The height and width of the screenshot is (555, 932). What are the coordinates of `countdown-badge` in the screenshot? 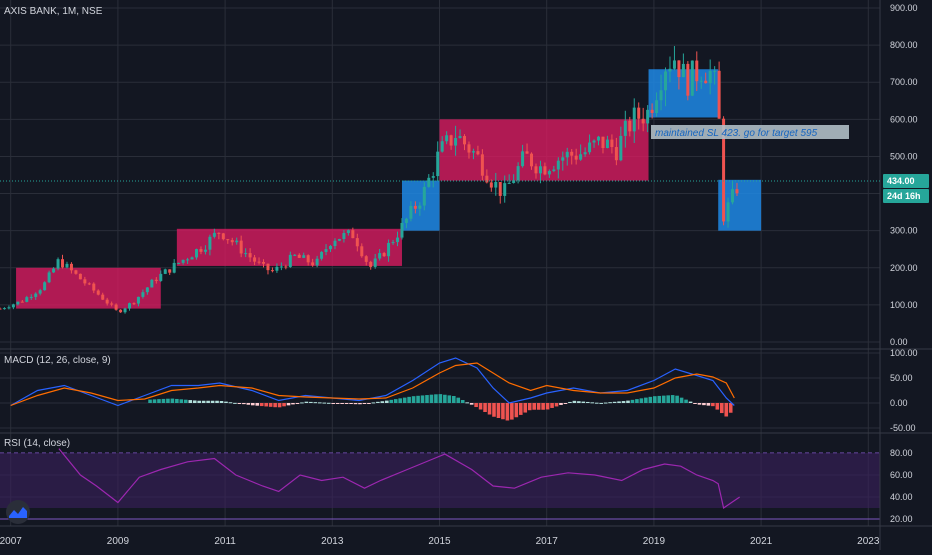 It's located at (906, 196).